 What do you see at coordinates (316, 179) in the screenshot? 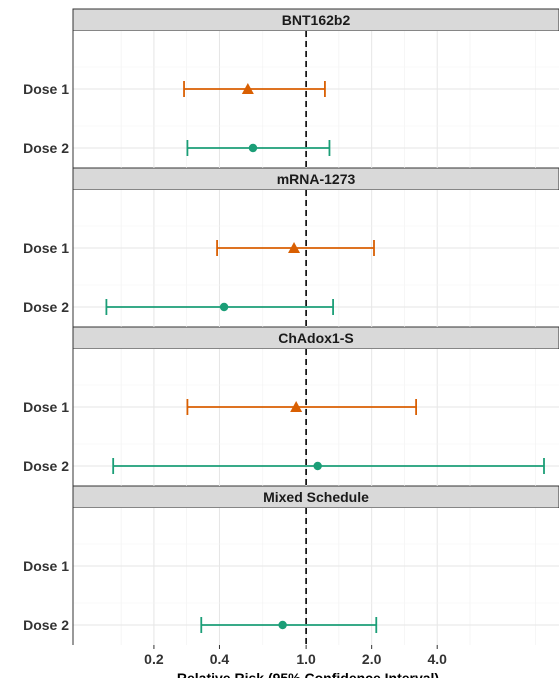
I see `panel-title: mRNA-1273` at bounding box center [316, 179].